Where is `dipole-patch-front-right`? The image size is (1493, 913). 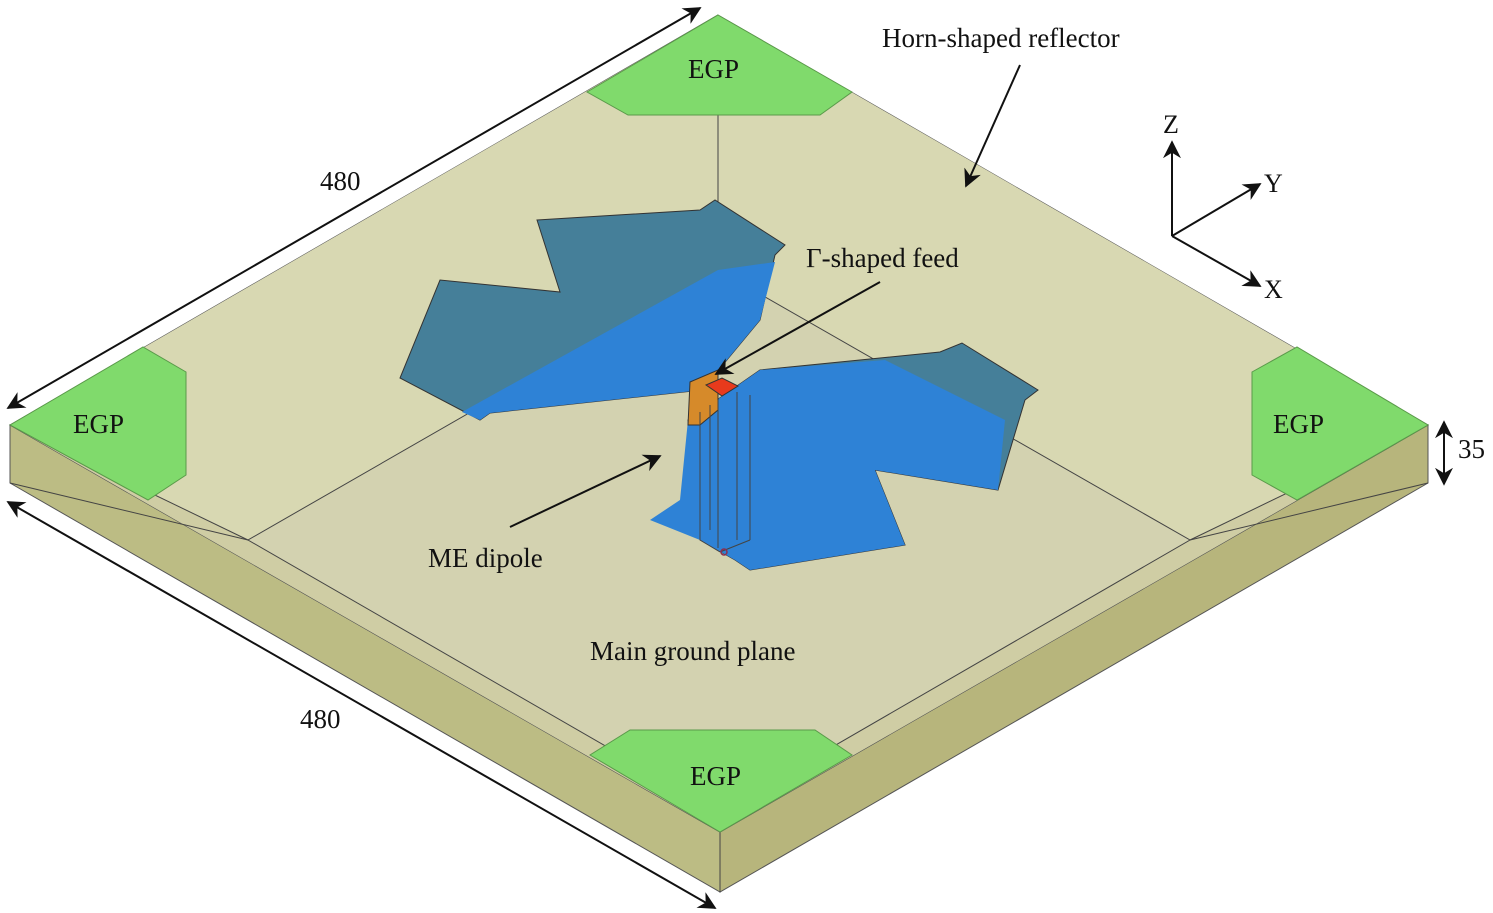
dipole-patch-front-right is located at coordinates (827, 465).